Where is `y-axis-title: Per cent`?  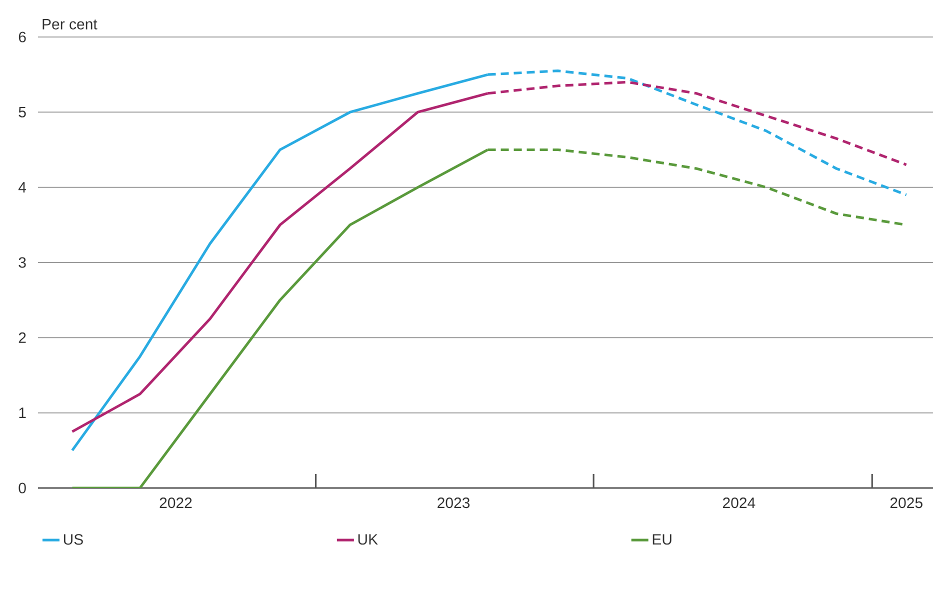
y-axis-title: Per cent is located at coordinates (70, 24).